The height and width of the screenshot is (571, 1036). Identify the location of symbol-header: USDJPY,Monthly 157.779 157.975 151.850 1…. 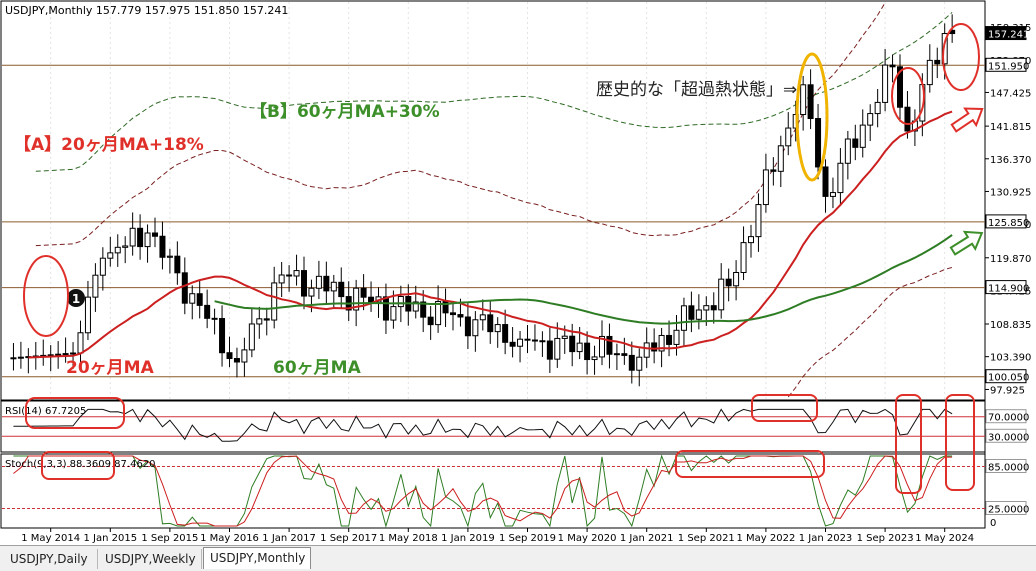
(146, 10).